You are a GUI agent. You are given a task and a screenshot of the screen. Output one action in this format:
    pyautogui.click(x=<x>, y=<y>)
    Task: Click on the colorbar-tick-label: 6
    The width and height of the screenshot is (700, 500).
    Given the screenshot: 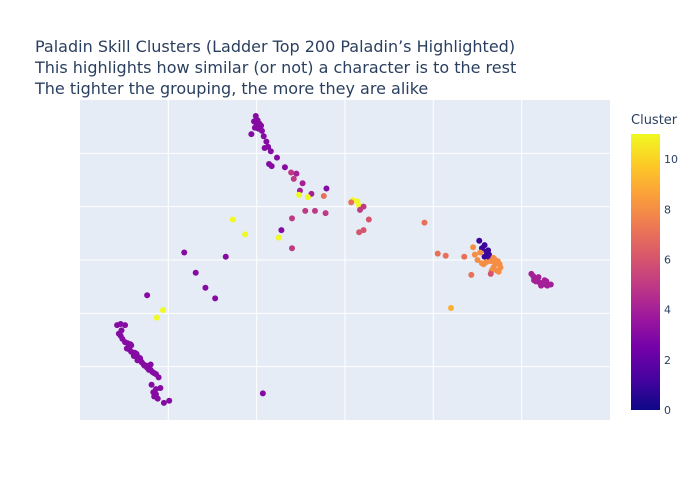 What is the action you would take?
    pyautogui.click(x=667, y=259)
    